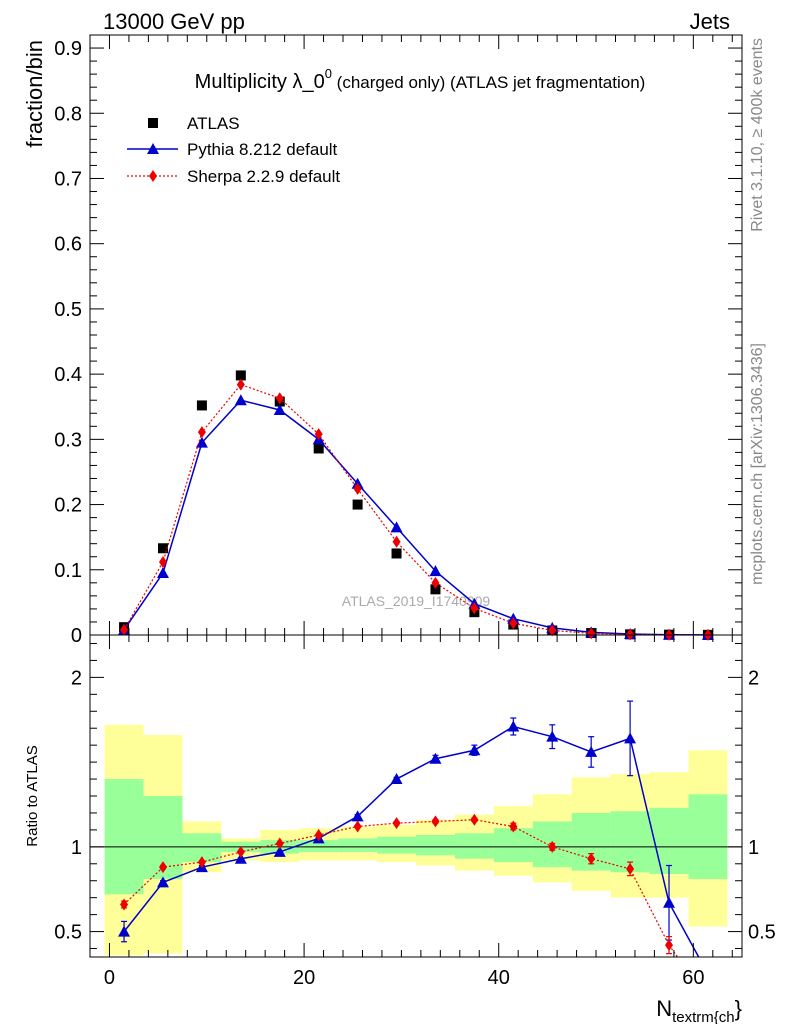  I want to click on main-title-suffix: (charged only) (ATLAS jet fragmentation), so click(488, 82).